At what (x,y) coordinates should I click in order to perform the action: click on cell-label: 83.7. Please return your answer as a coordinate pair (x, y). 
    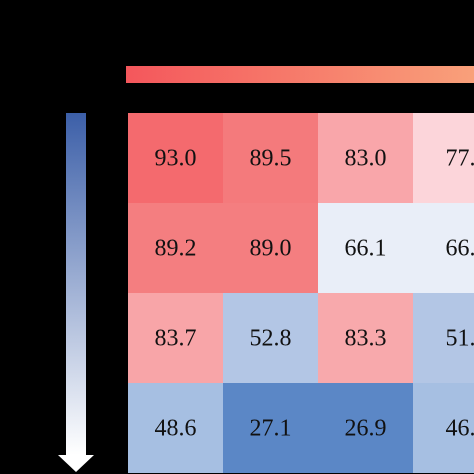
    Looking at the image, I should click on (176, 339).